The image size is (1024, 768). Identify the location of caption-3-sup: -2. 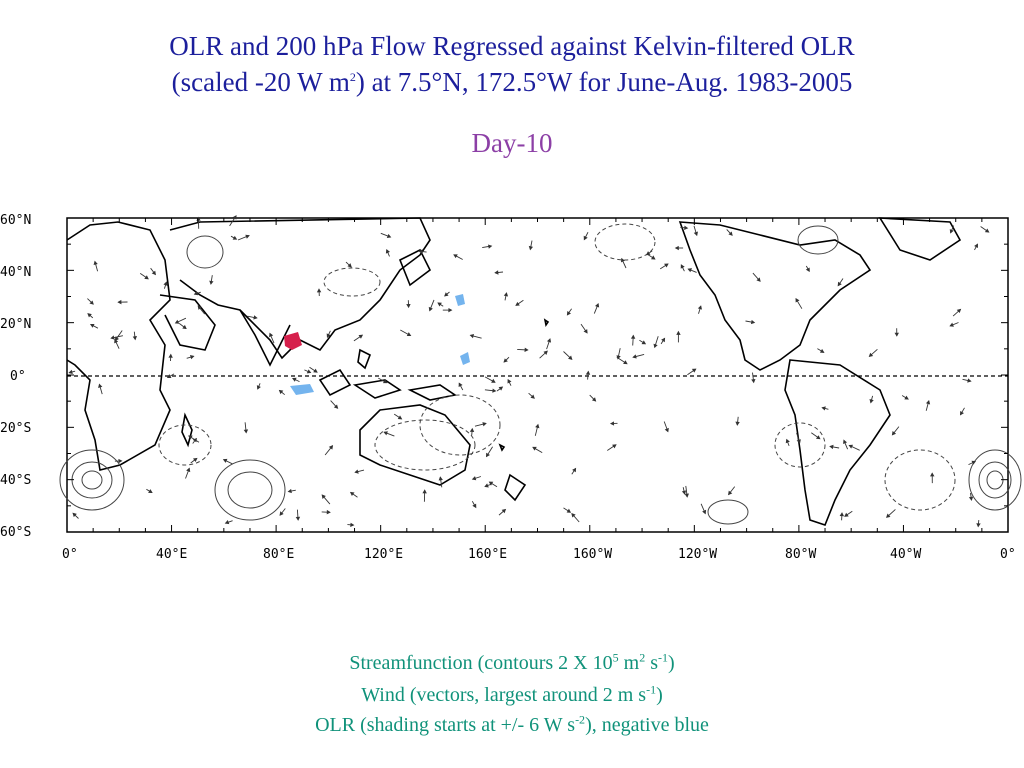
(580, 719).